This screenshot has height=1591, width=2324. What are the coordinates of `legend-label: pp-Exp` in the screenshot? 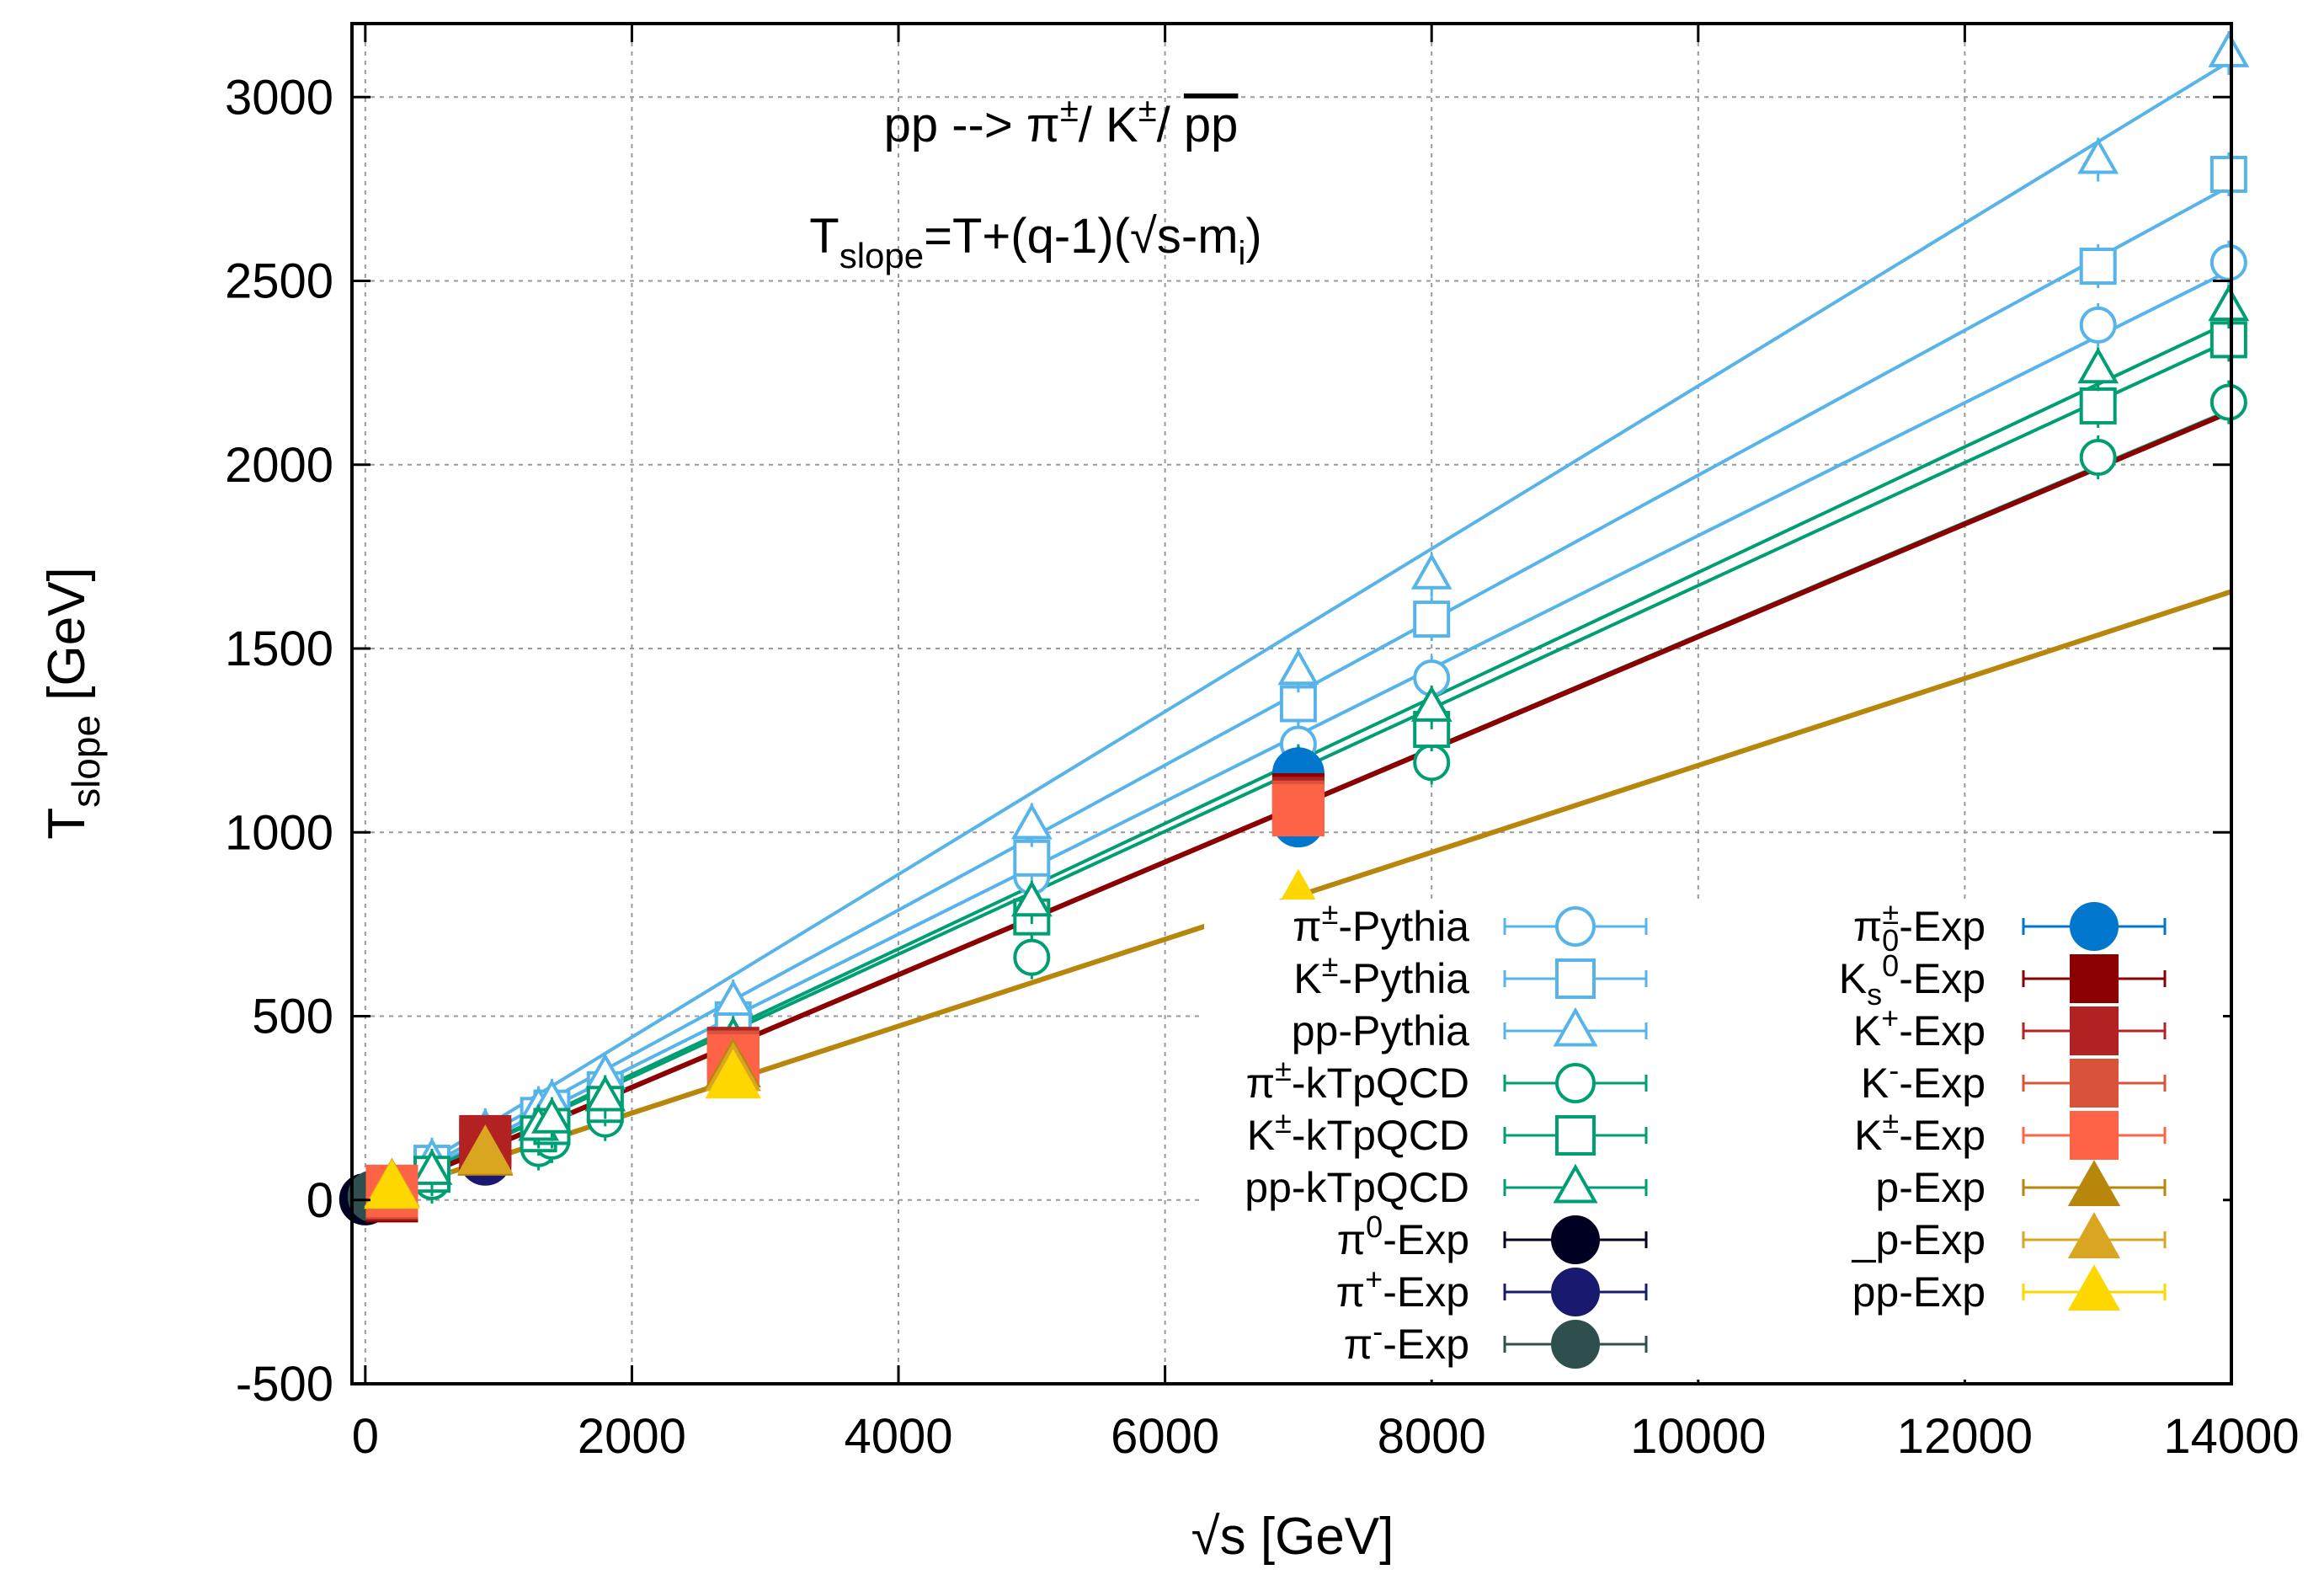 It's located at (1919, 1292).